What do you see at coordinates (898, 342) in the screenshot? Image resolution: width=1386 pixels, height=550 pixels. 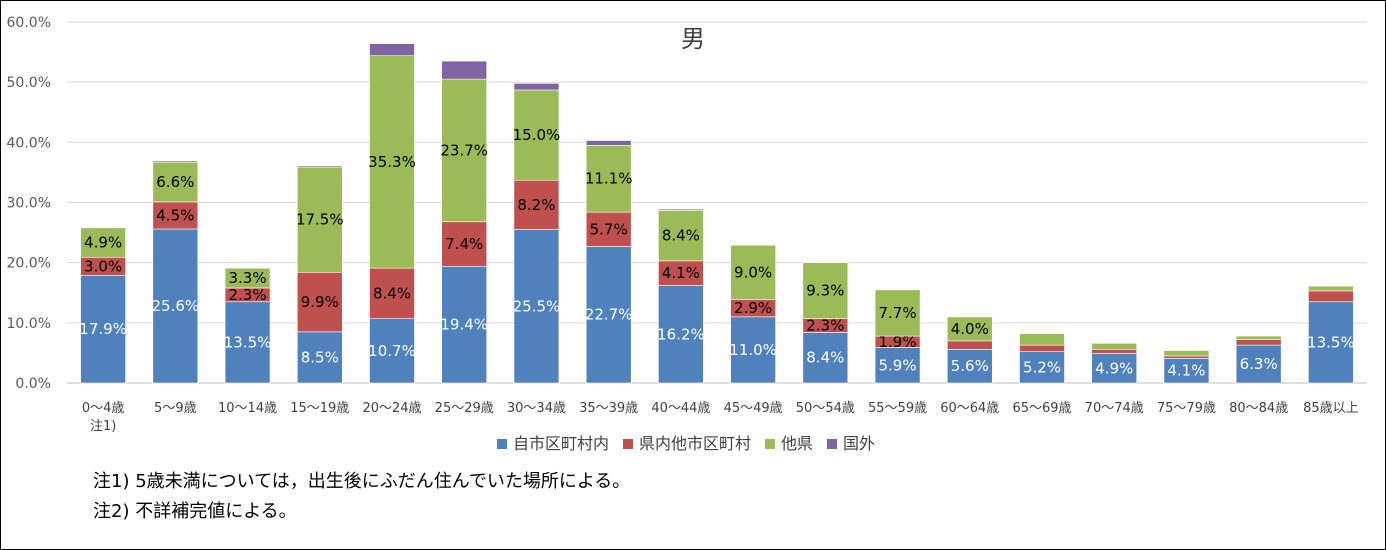 I see `data-label: 1.9%` at bounding box center [898, 342].